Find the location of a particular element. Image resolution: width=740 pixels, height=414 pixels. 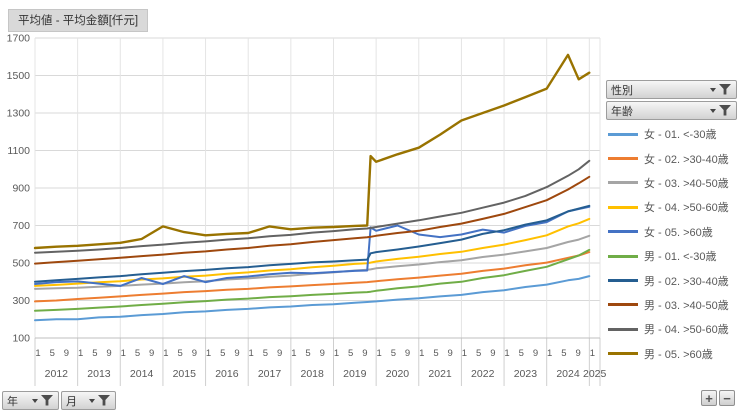

zoom-in-button: + is located at coordinates (709, 398).